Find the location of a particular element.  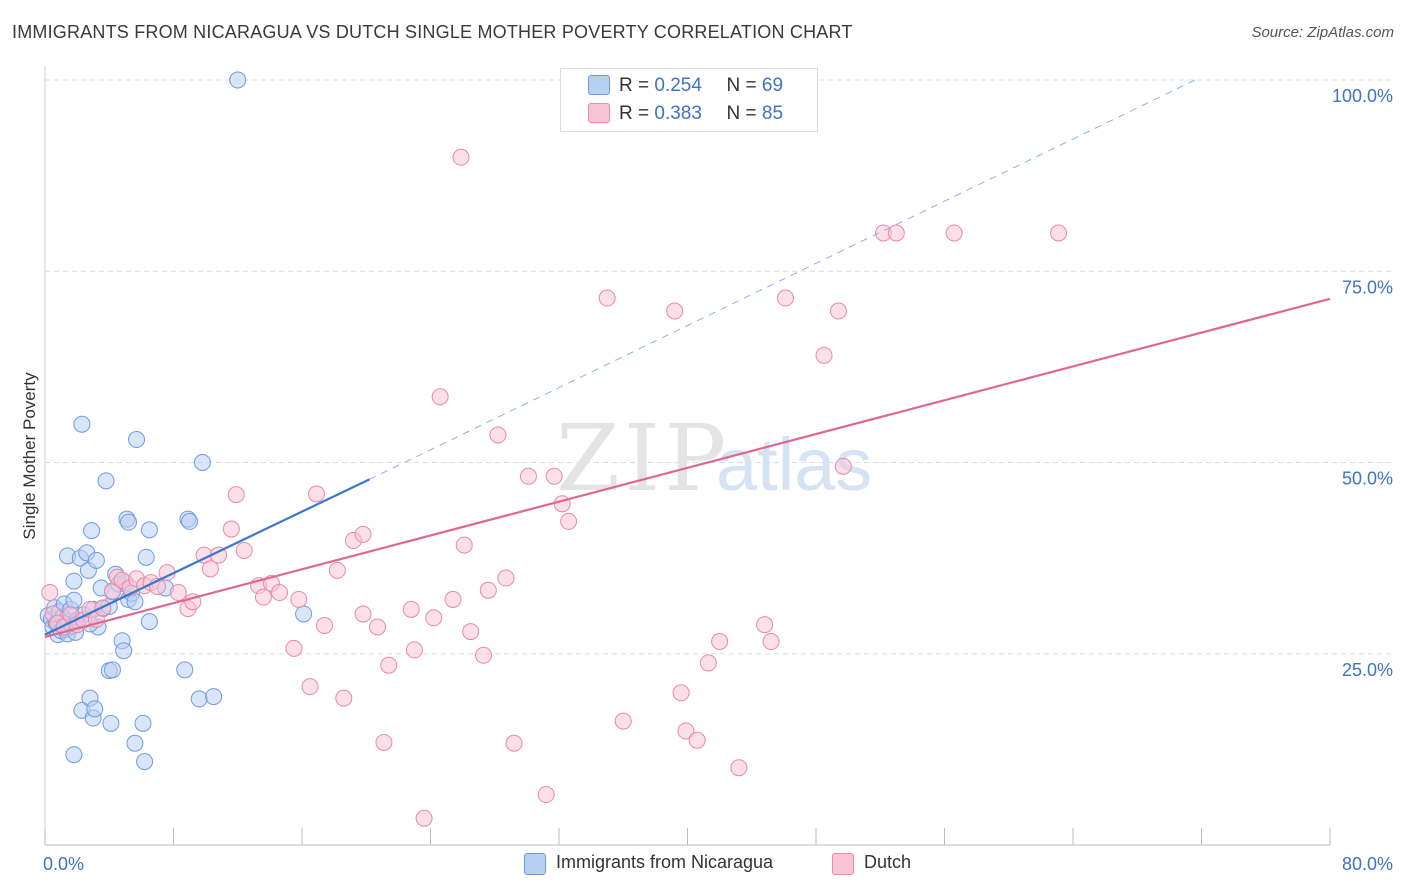

source-label: Source: ZipAtlas.com is located at coordinates (1322, 32).